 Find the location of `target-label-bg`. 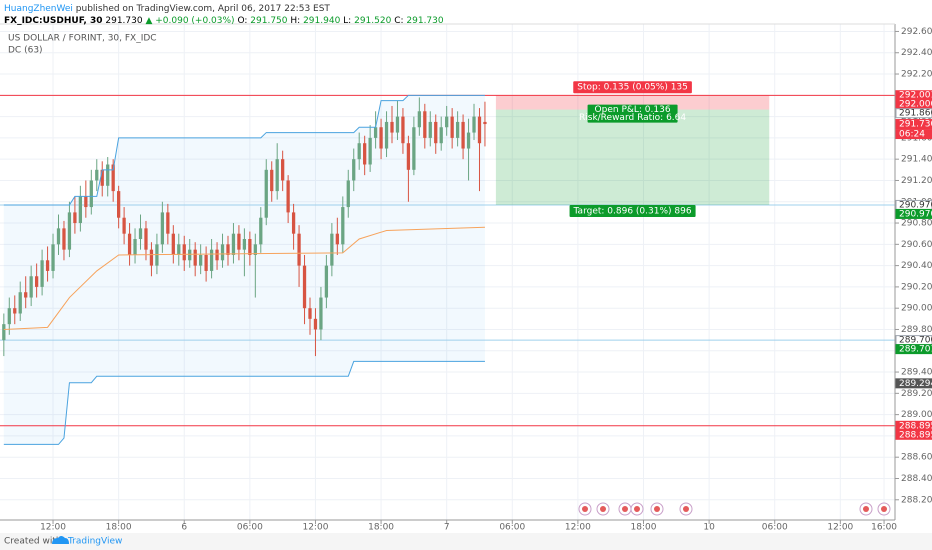

target-label-bg is located at coordinates (632, 210).